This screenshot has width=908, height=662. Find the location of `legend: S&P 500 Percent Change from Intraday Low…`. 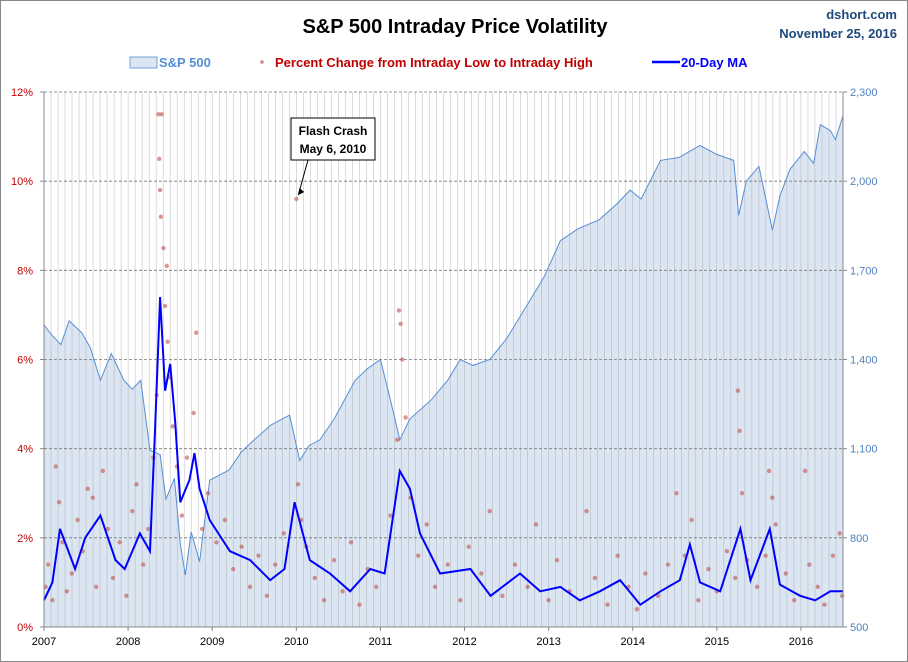

legend: S&P 500 Percent Change from Intraday Low… is located at coordinates (438, 62).